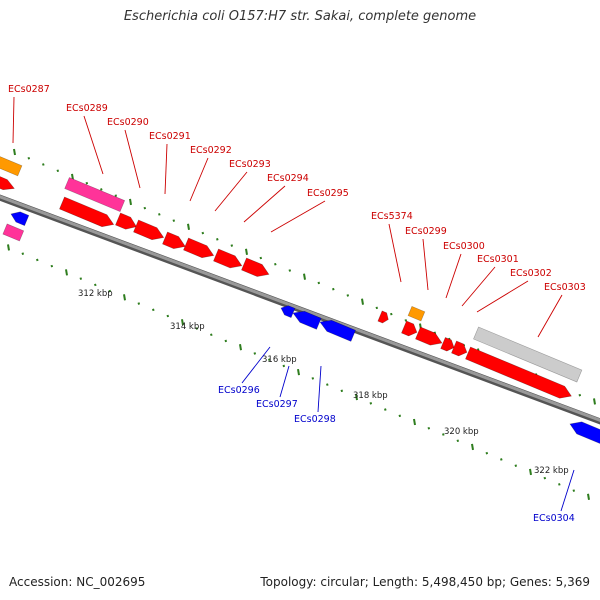  What do you see at coordinates (77, 582) in the screenshot?
I see `accession-text: Accession: NC_002695` at bounding box center [77, 582].